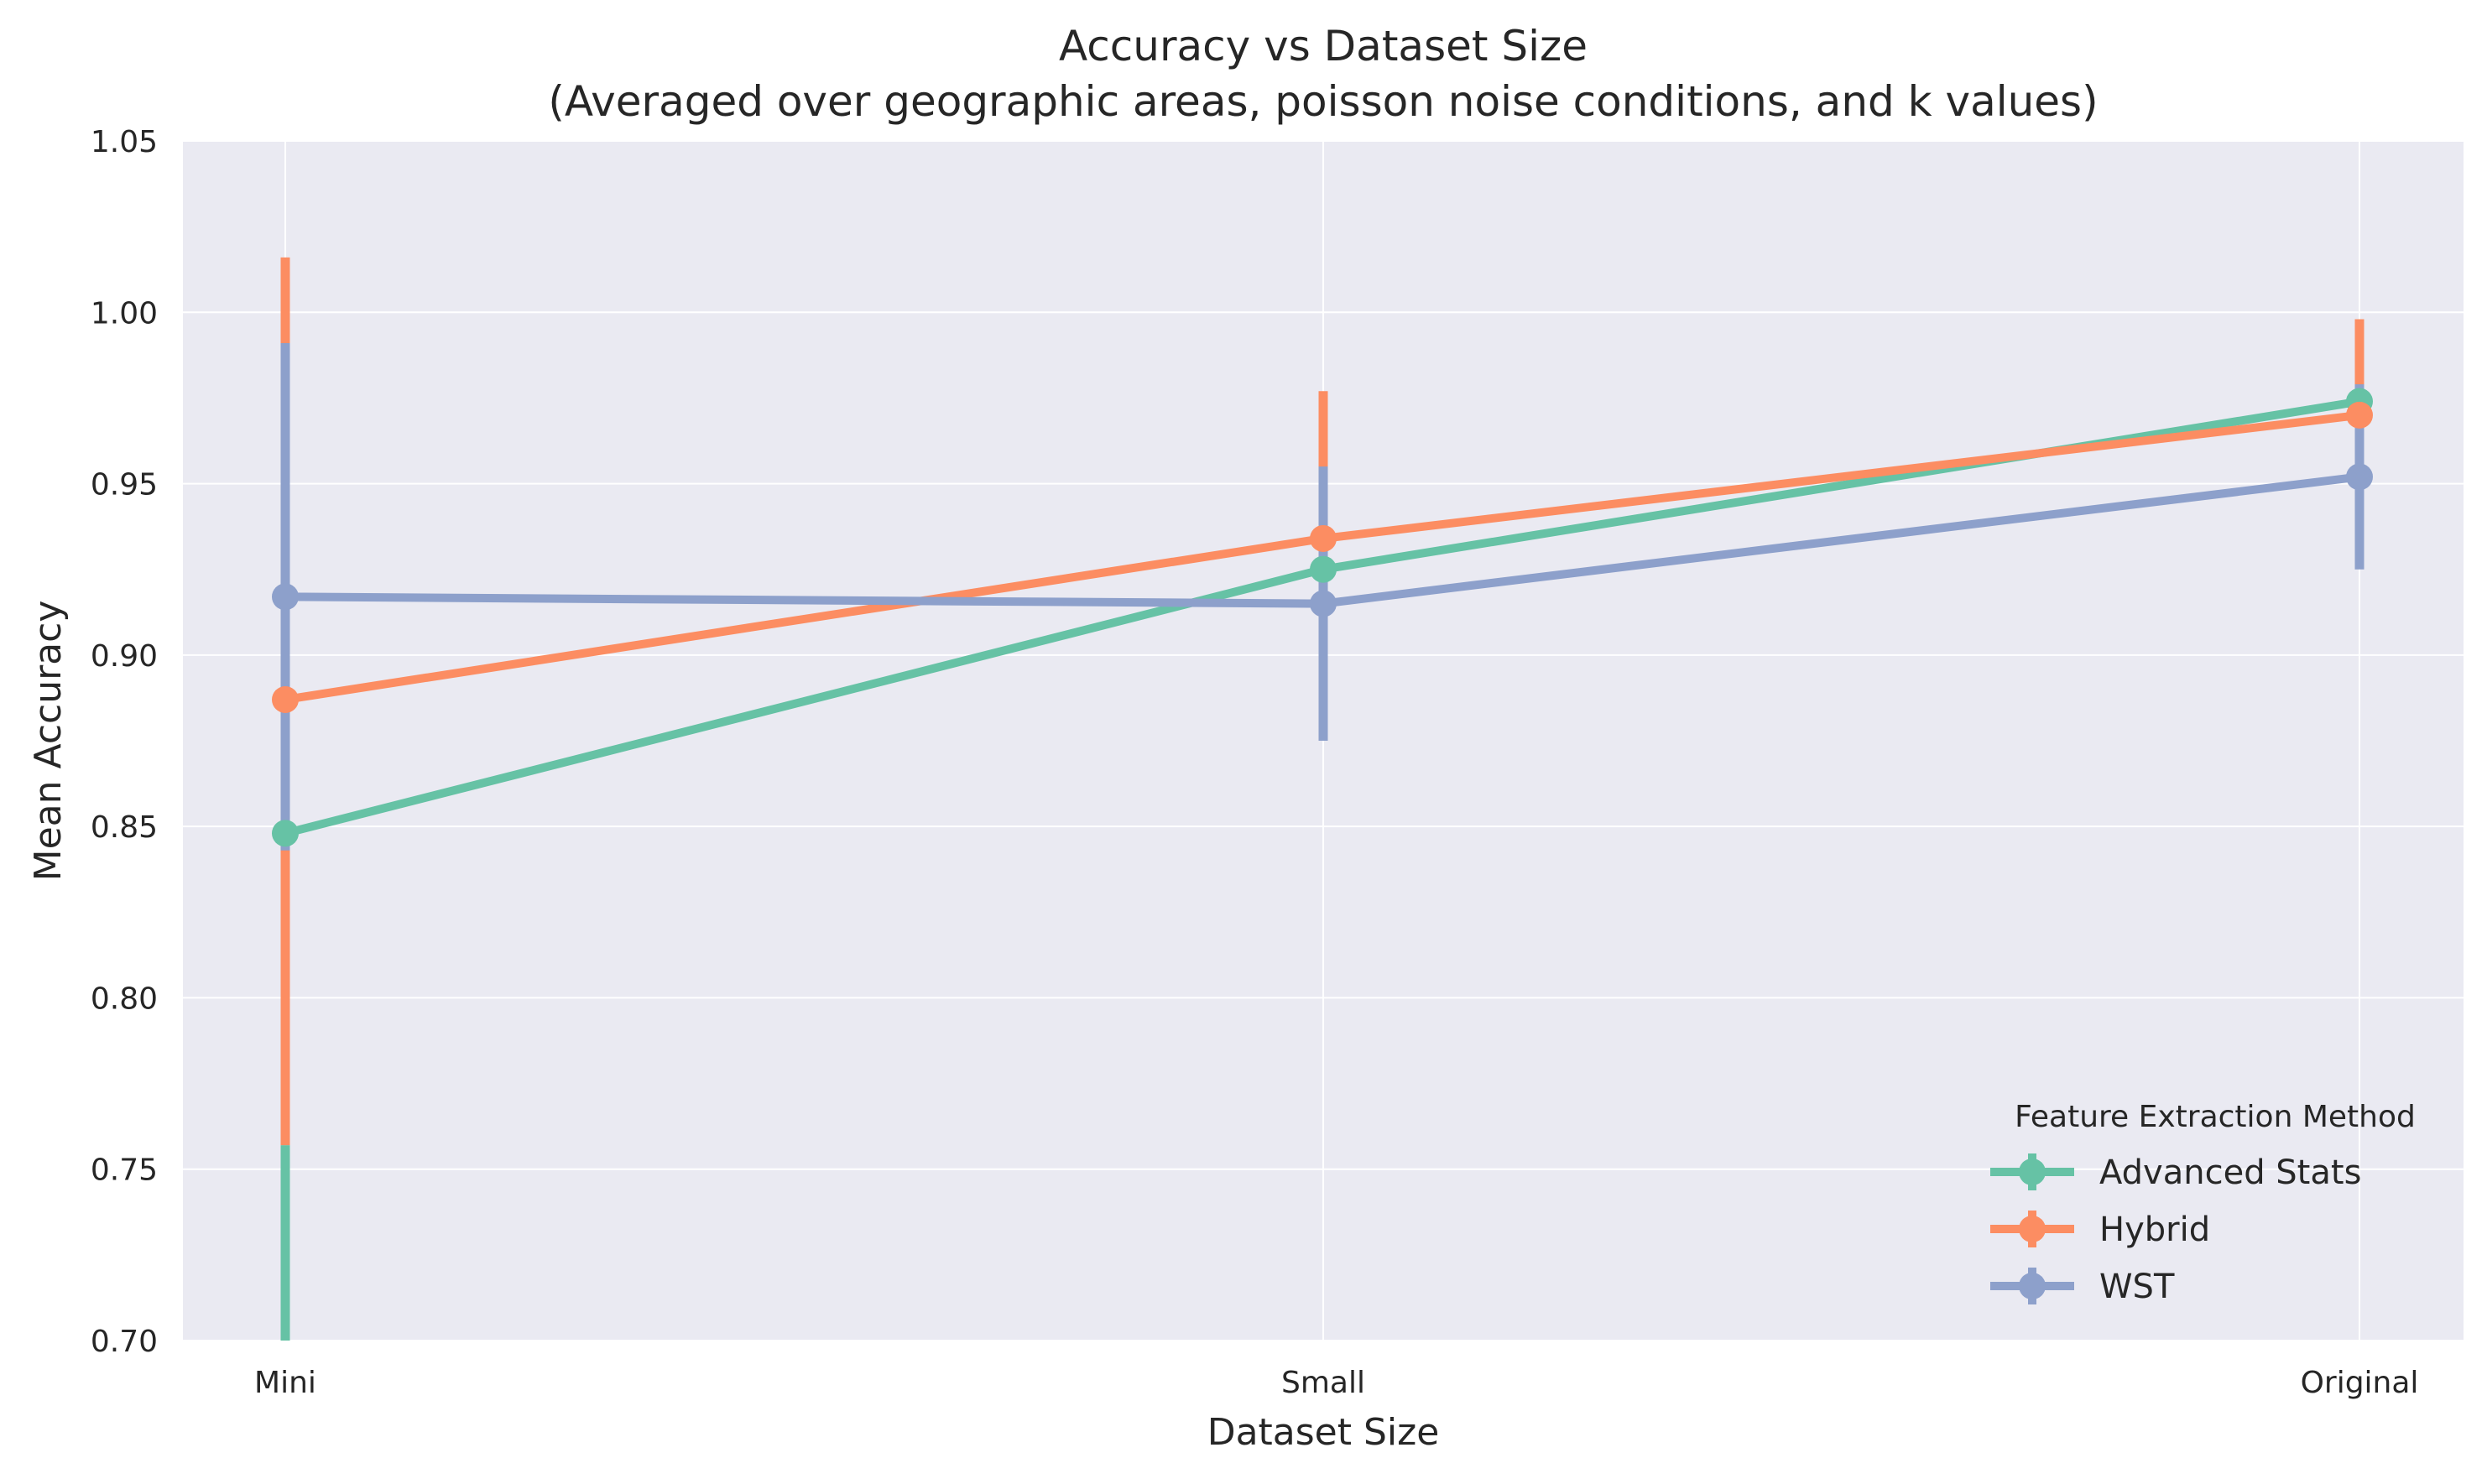 The image size is (2487, 1484). Describe the element at coordinates (2082, 1287) in the screenshot. I see `legend-entry: WST` at that location.